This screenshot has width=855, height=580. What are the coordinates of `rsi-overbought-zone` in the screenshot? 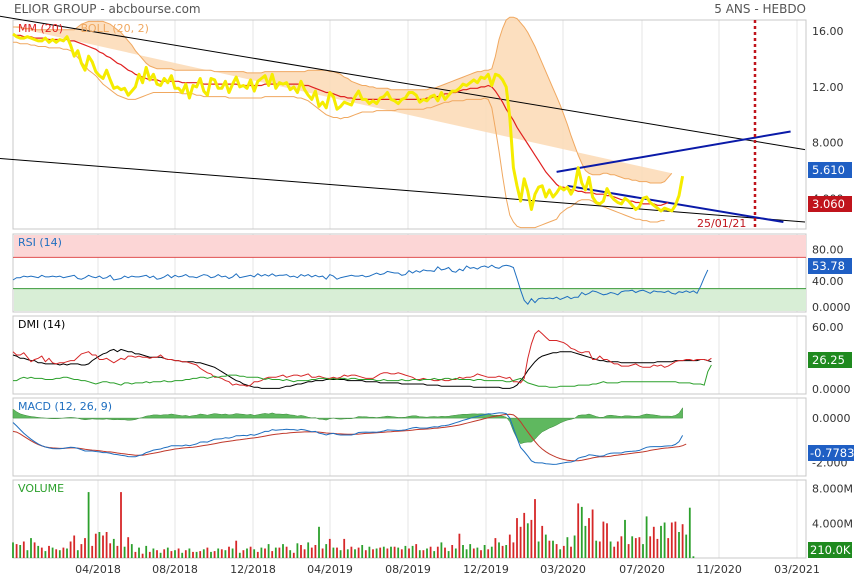 It's located at (410, 246).